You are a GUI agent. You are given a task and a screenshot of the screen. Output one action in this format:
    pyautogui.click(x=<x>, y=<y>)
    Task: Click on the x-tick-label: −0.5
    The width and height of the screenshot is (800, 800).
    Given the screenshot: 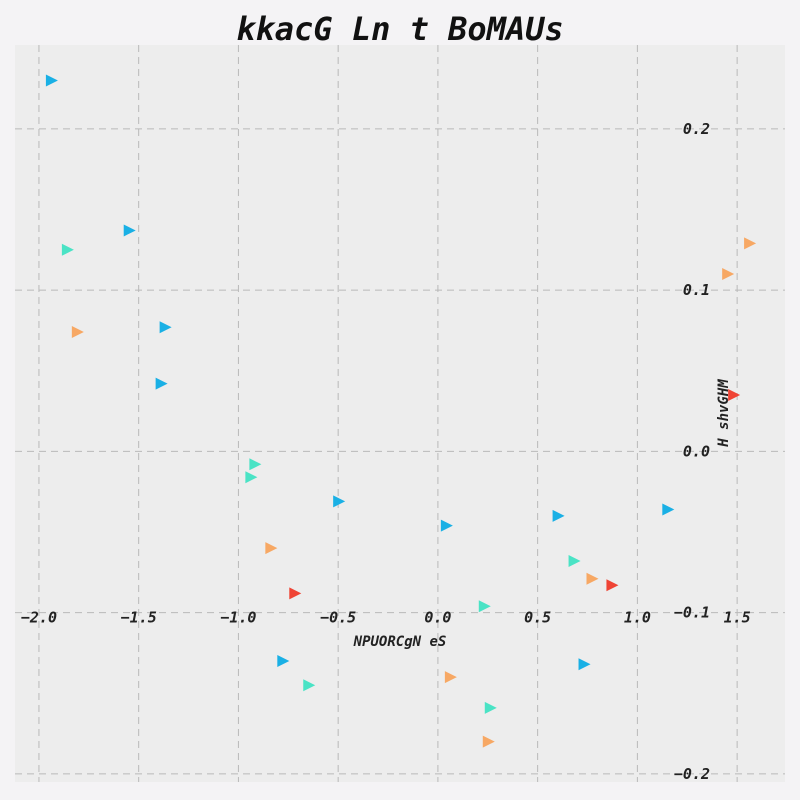 What is the action you would take?
    pyautogui.click(x=338, y=618)
    